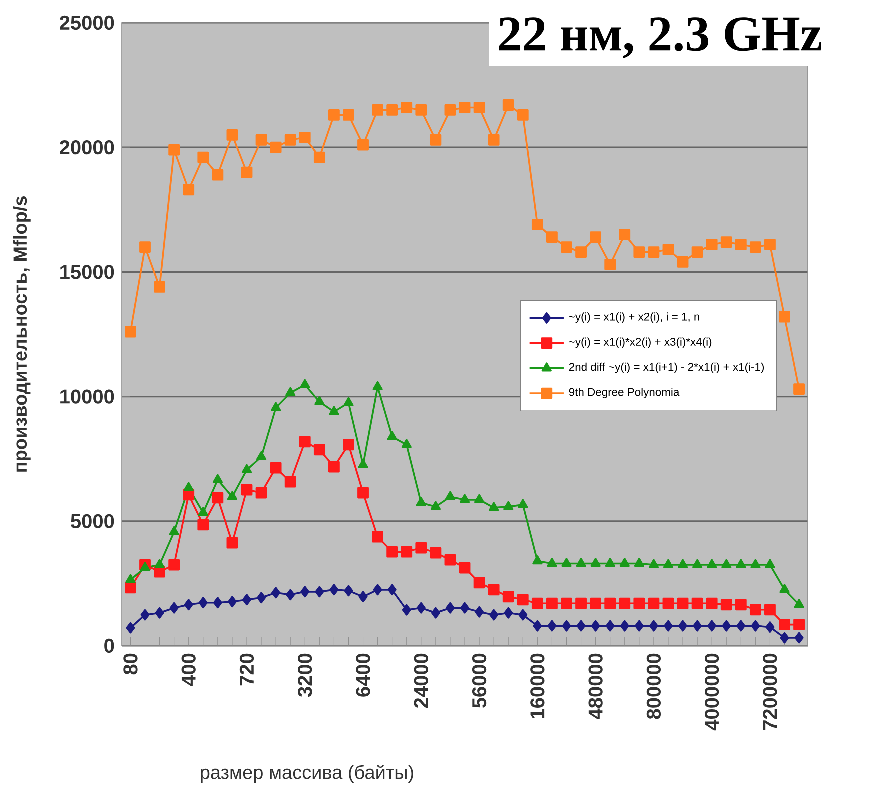 The width and height of the screenshot is (879, 794). Describe the element at coordinates (654, 687) in the screenshot. I see `x-tick-label: 800000` at that location.